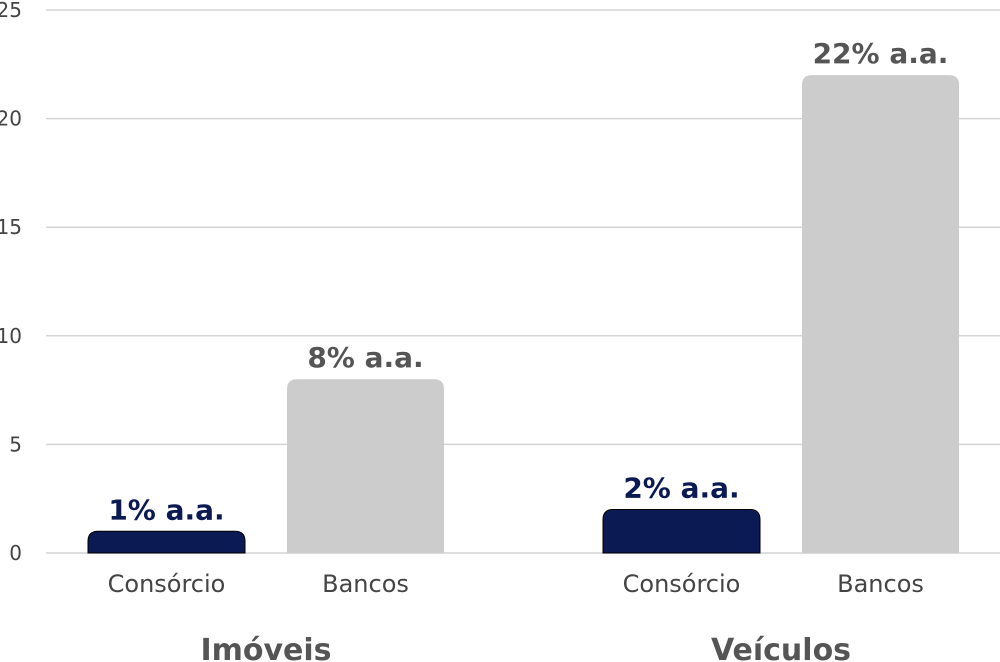 This screenshot has width=1000, height=662. What do you see at coordinates (365, 466) in the screenshot?
I see `bar-imoveis-bancos` at bounding box center [365, 466].